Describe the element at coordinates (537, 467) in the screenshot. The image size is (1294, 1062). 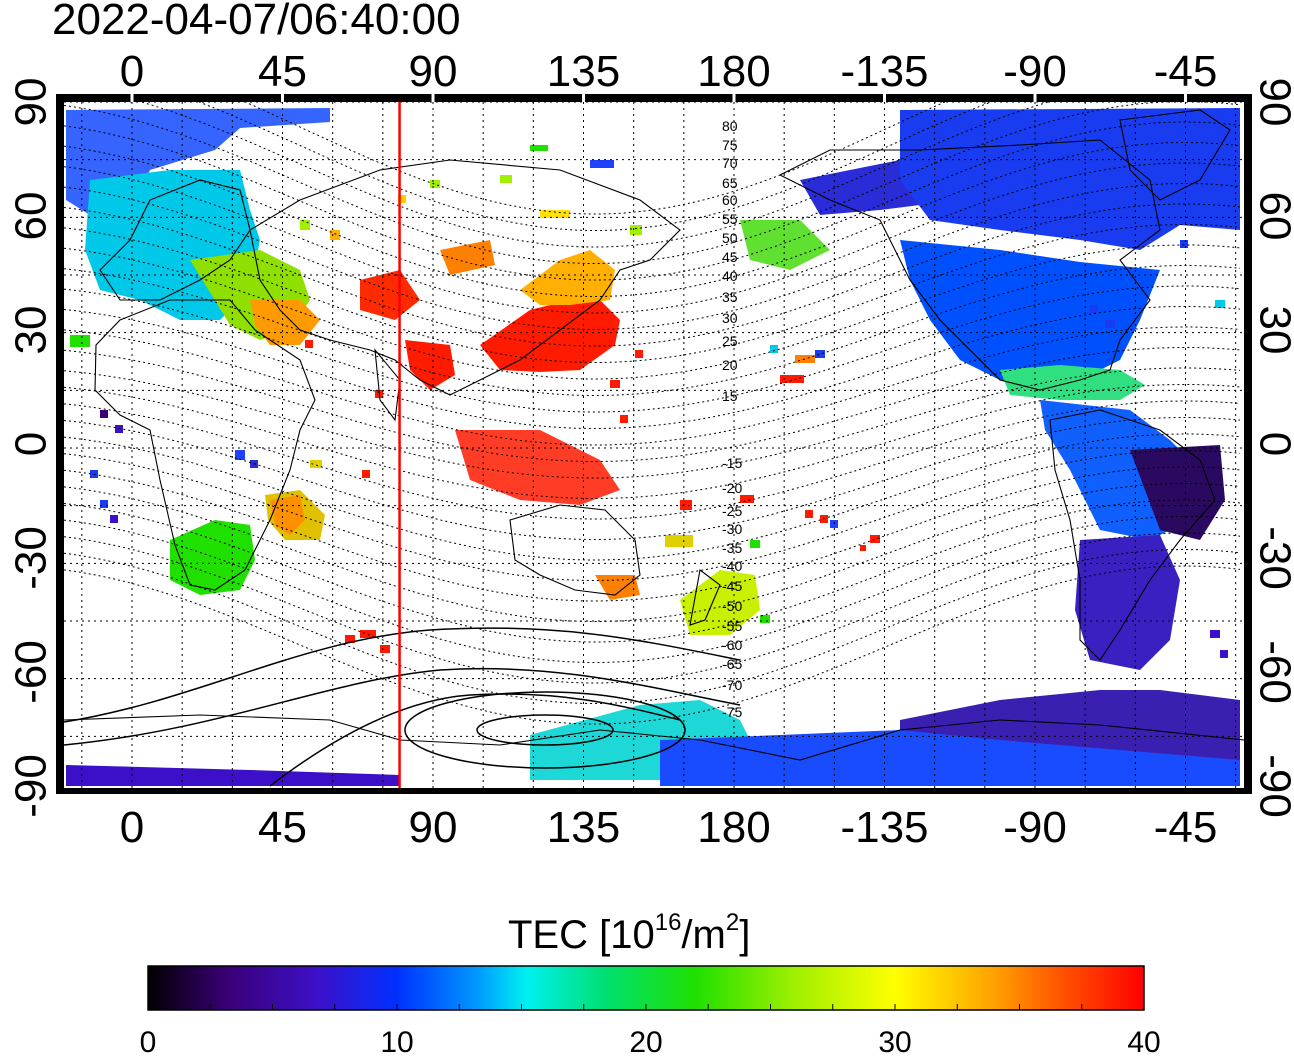
I see `tec-region-indonesia` at that location.